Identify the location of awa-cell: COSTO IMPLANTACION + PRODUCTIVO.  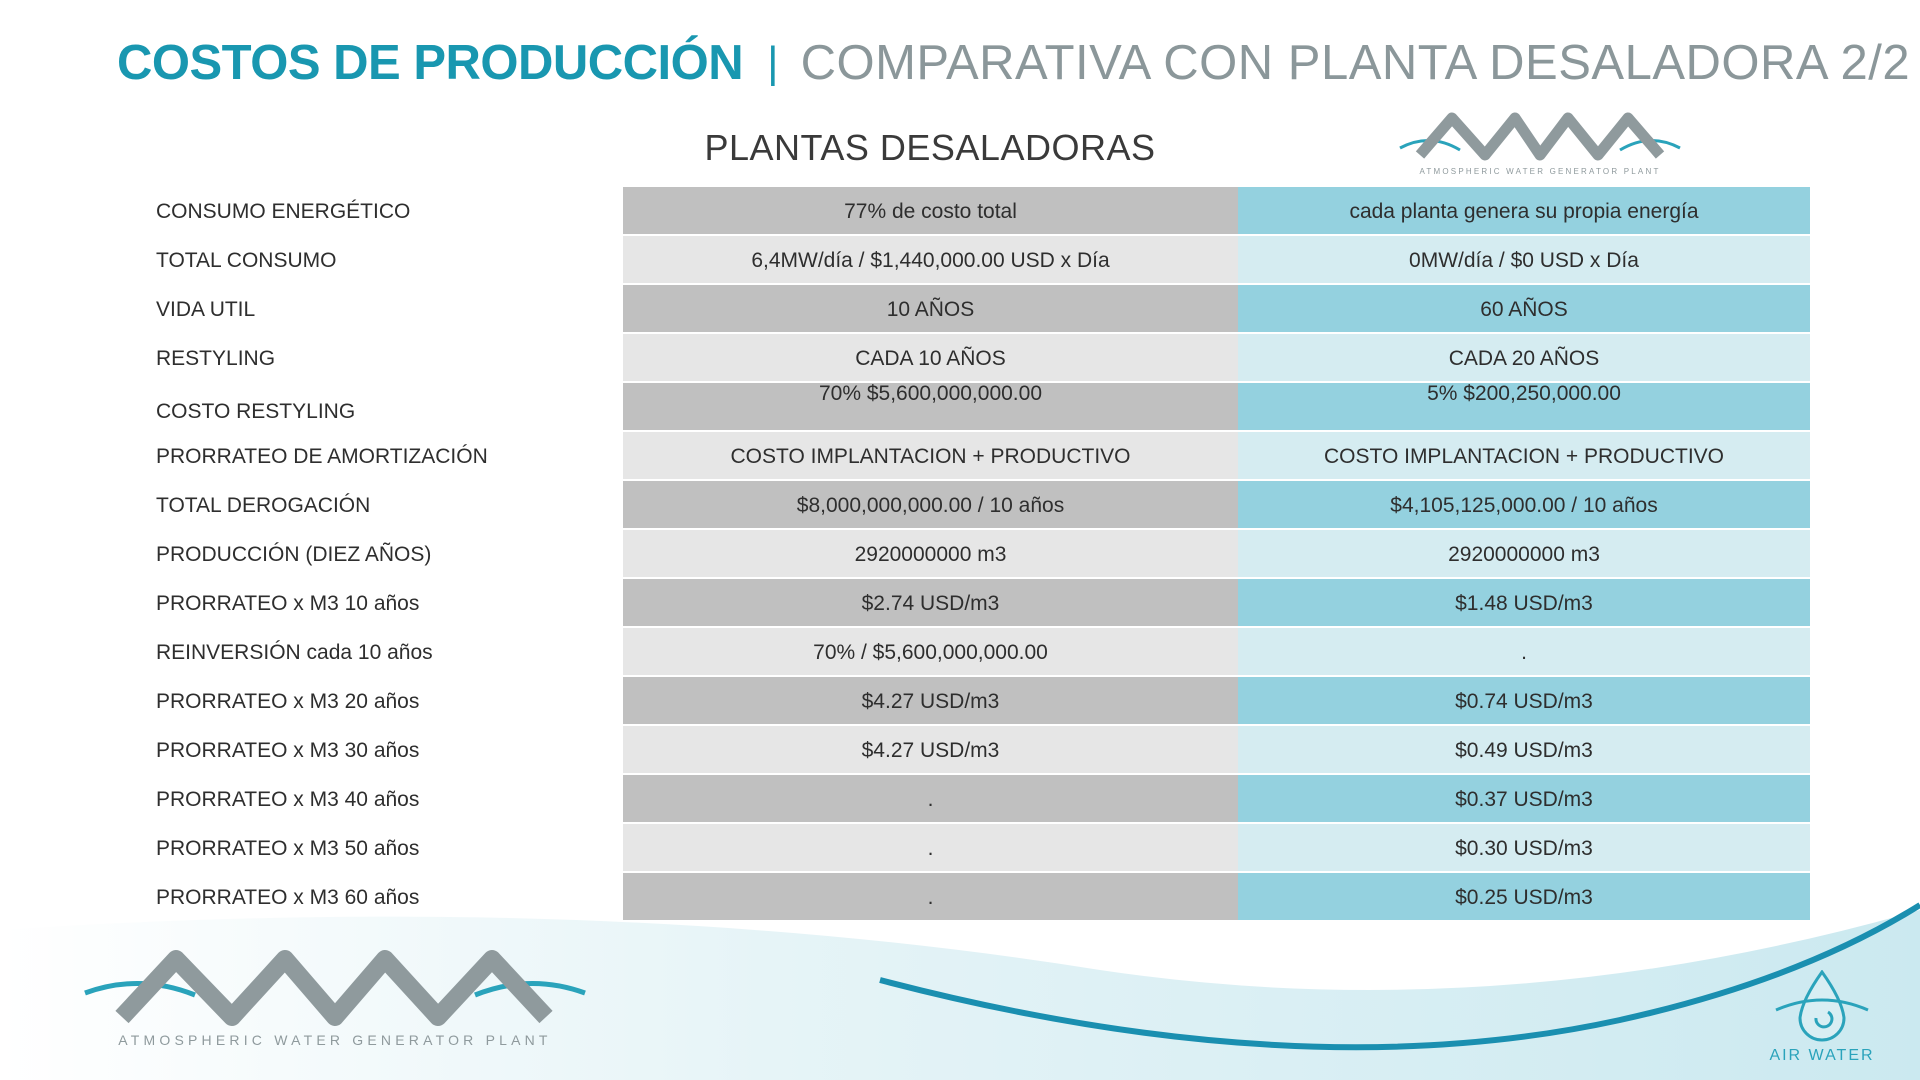
(1524, 456).